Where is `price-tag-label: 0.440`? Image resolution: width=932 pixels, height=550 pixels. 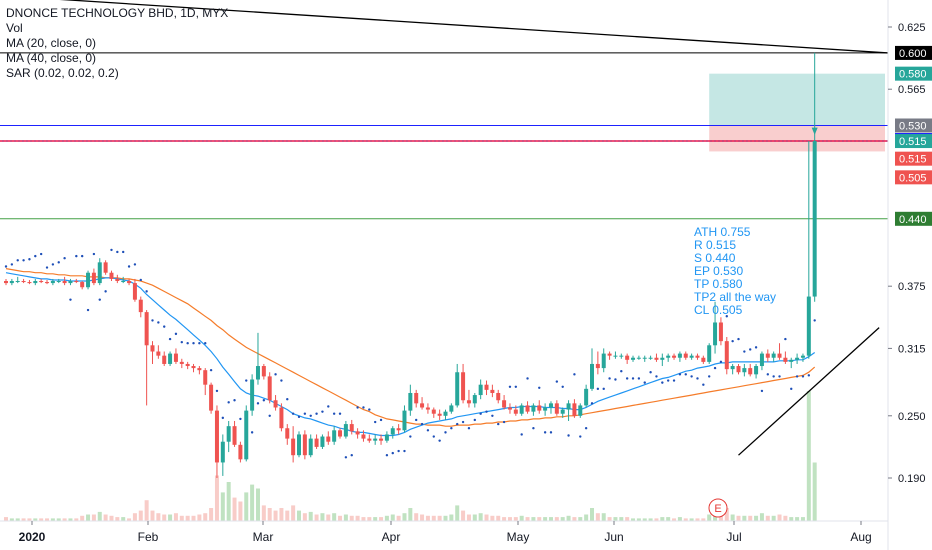 price-tag-label: 0.440 is located at coordinates (913, 220).